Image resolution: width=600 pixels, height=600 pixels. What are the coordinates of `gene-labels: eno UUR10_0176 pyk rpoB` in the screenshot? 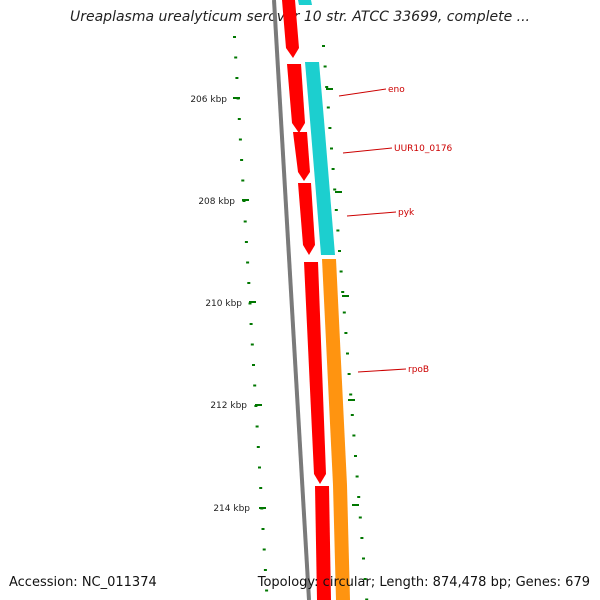 It's located at (395, 230).